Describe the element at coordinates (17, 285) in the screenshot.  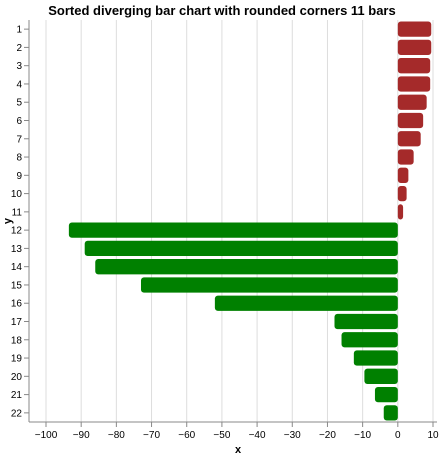
I see `y-tick-label: 15` at that location.